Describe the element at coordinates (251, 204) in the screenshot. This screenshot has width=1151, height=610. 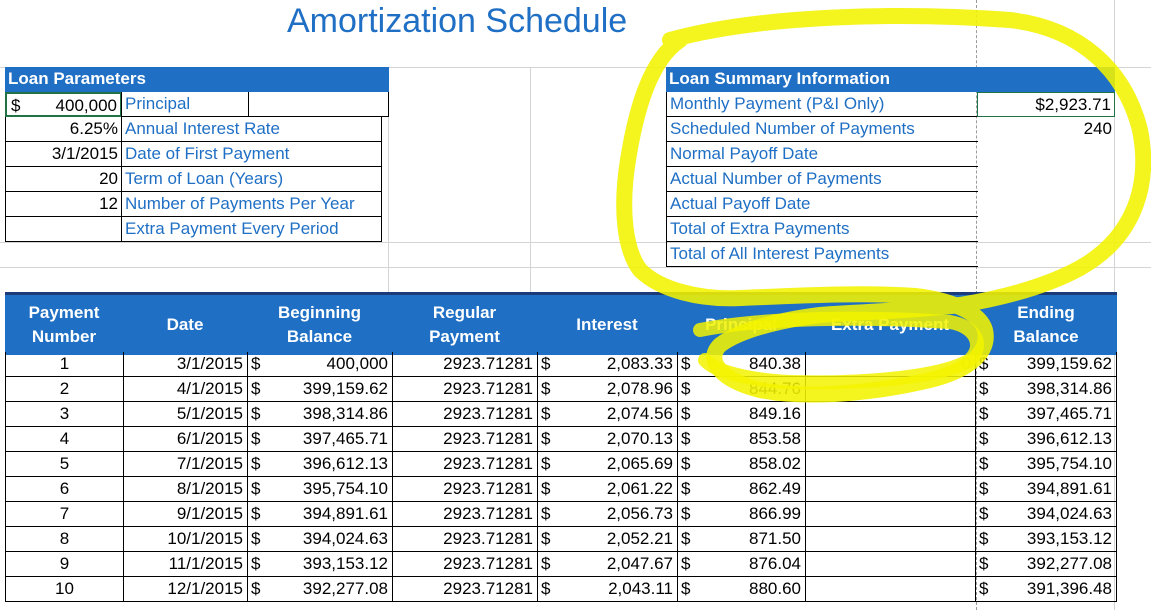
I see `param-label-cell: Number of Payments Per Year` at that location.